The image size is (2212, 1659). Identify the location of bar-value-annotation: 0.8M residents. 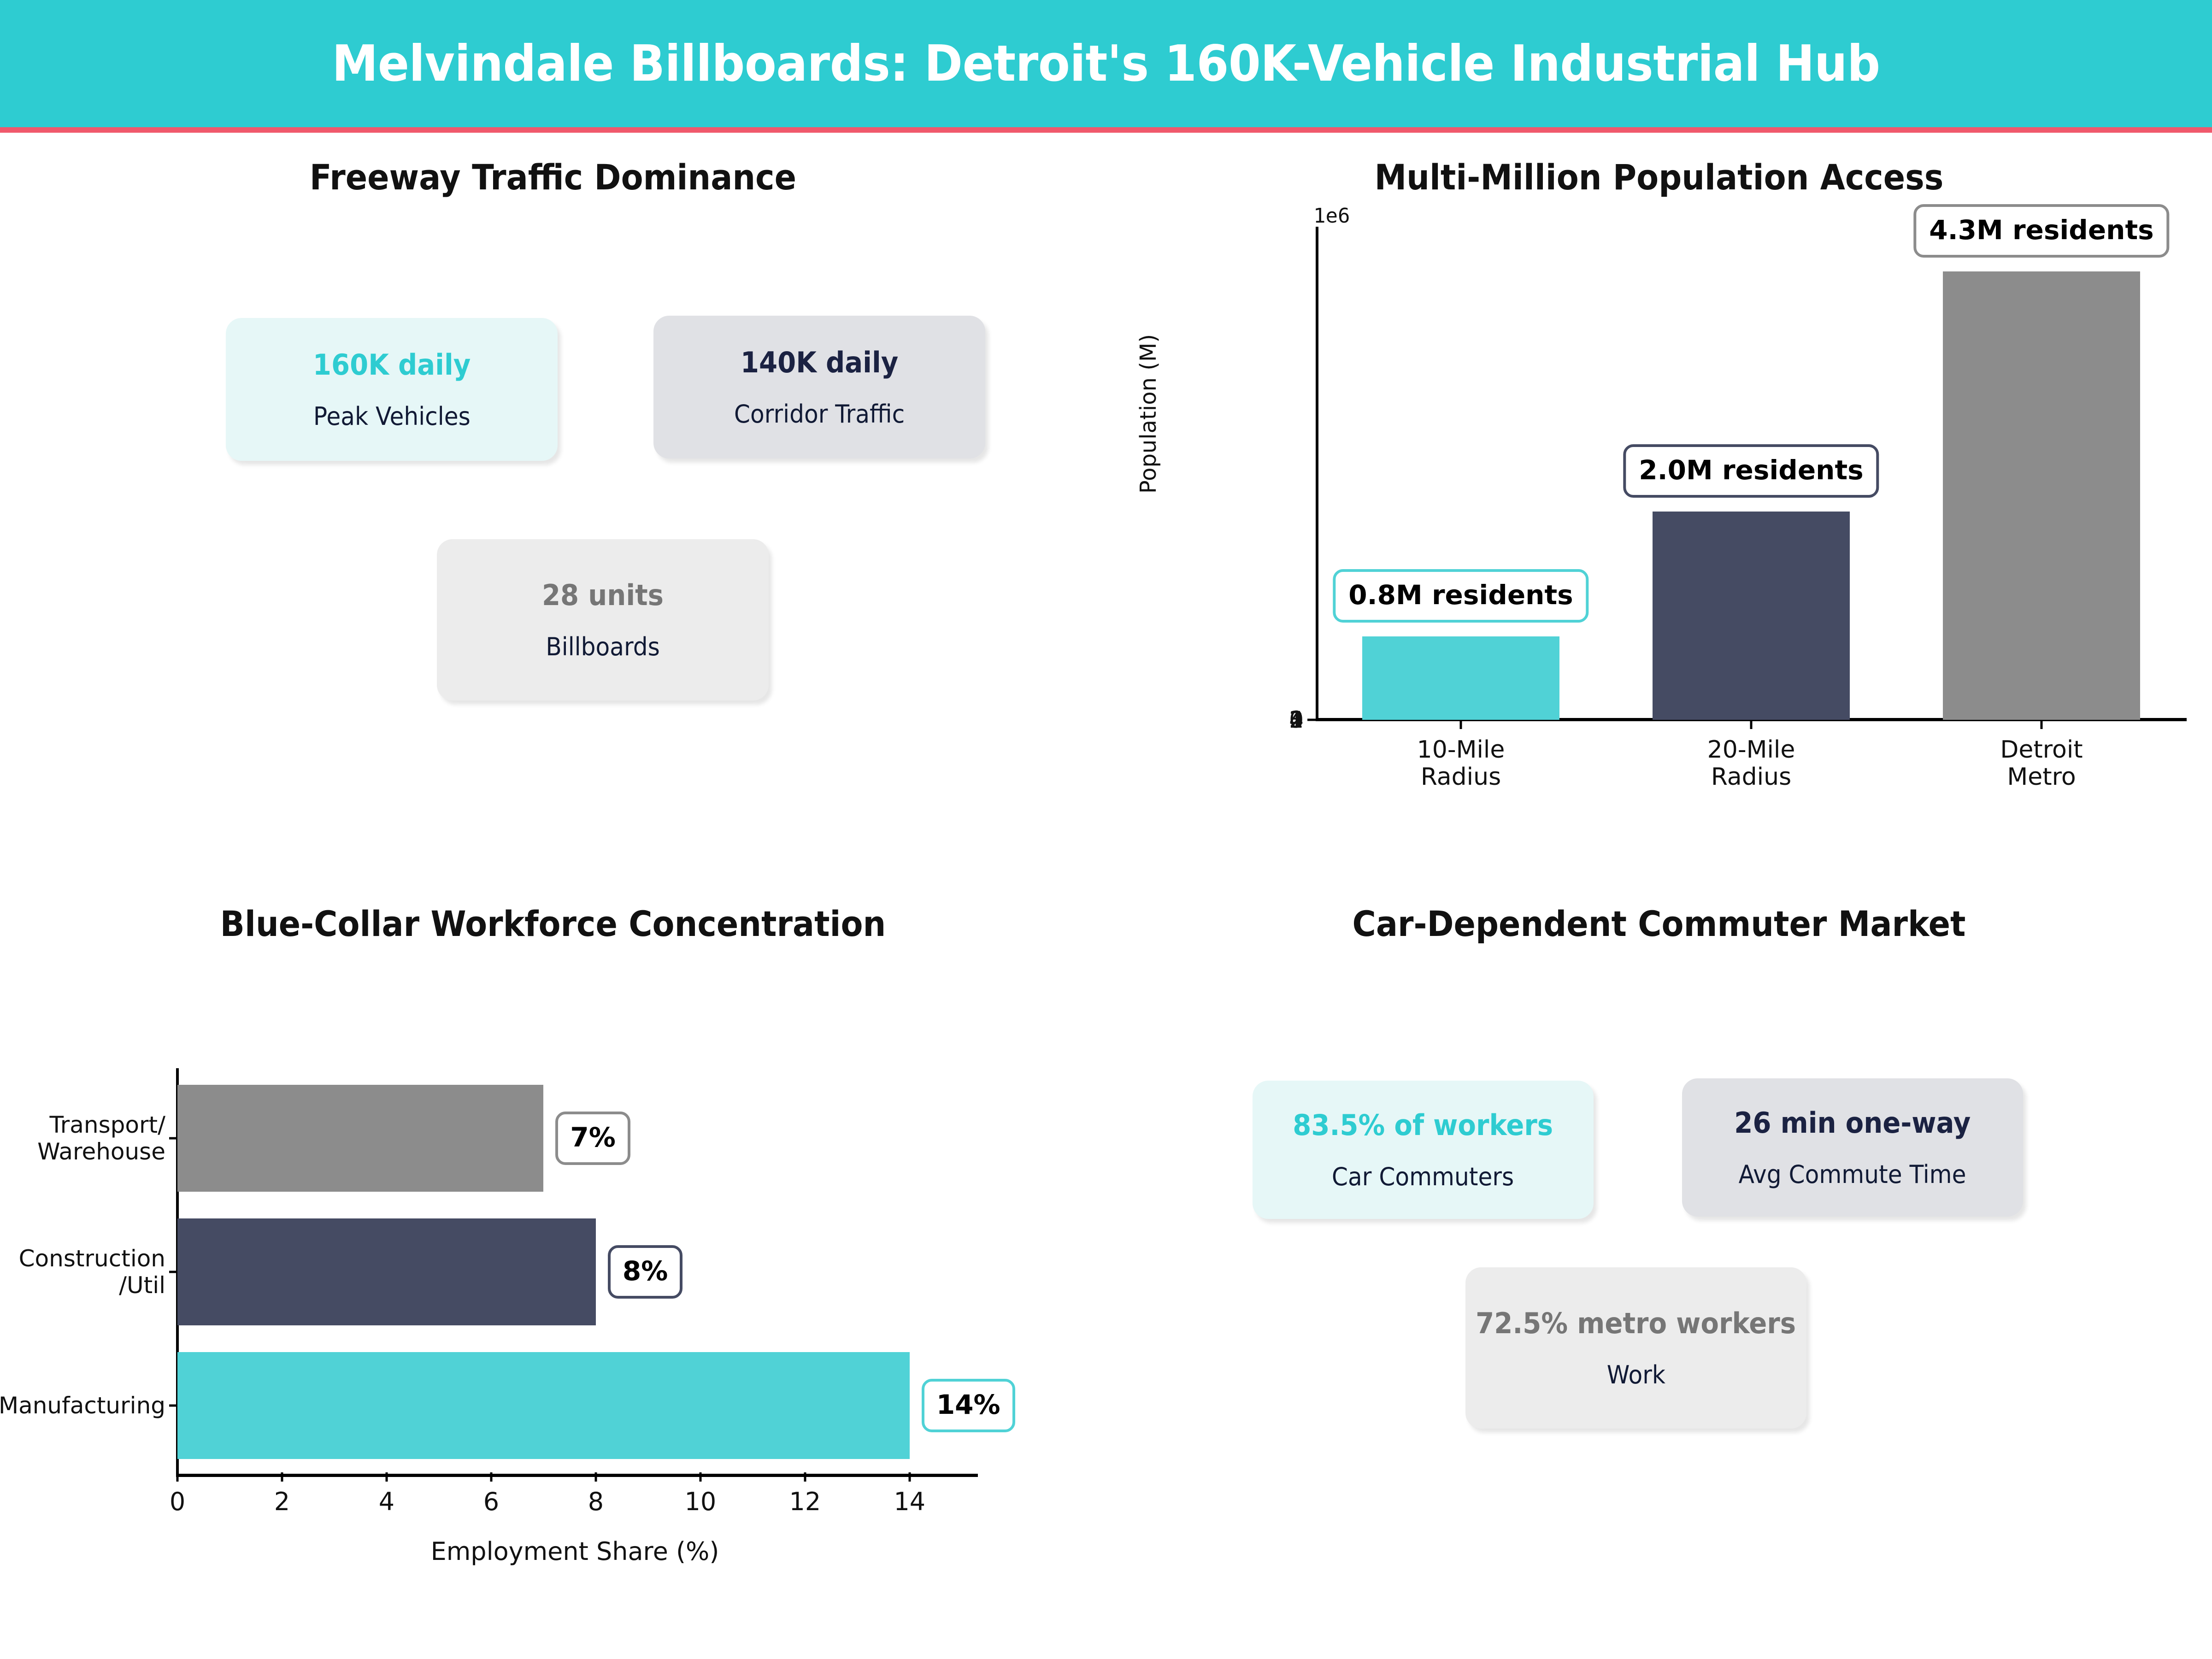
(1461, 596).